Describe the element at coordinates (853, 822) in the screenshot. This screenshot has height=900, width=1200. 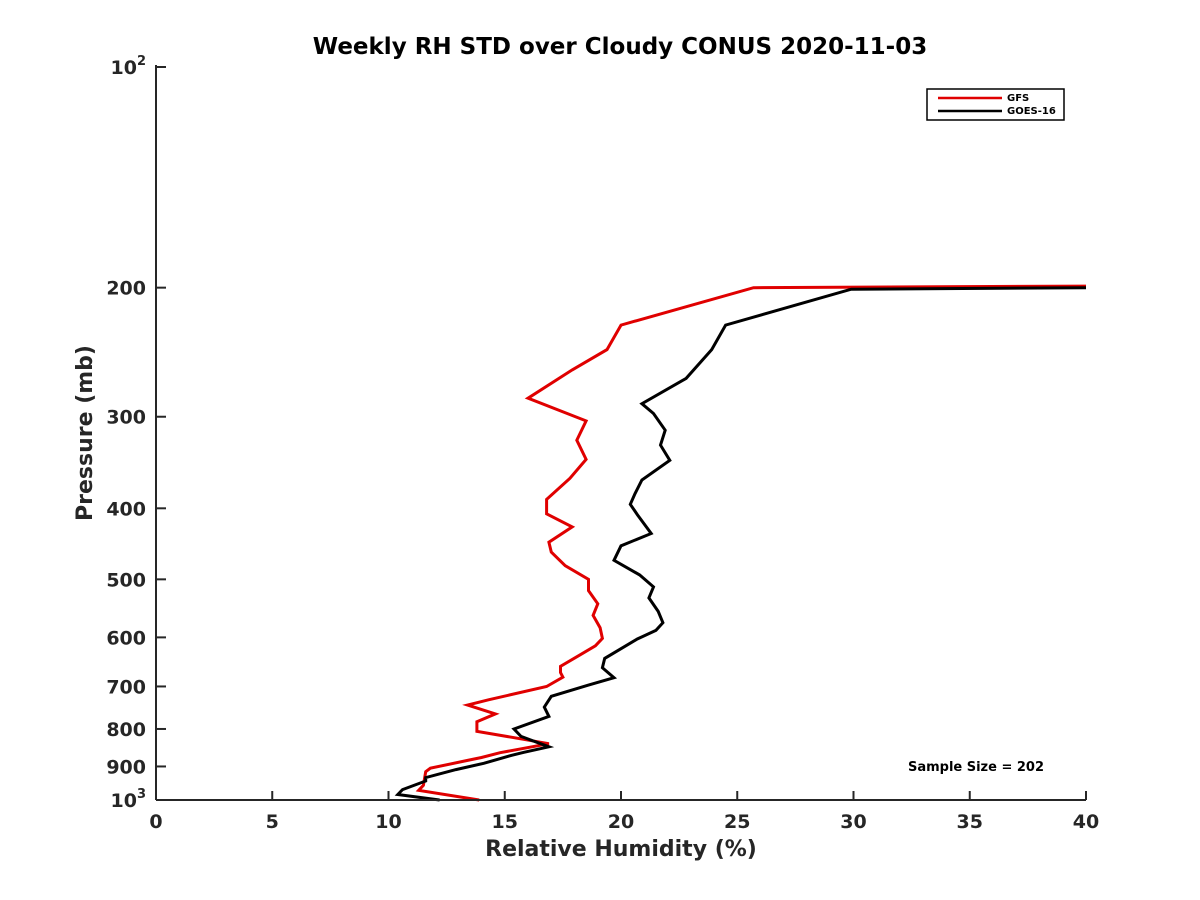
I see `x-tick-label: 30` at that location.